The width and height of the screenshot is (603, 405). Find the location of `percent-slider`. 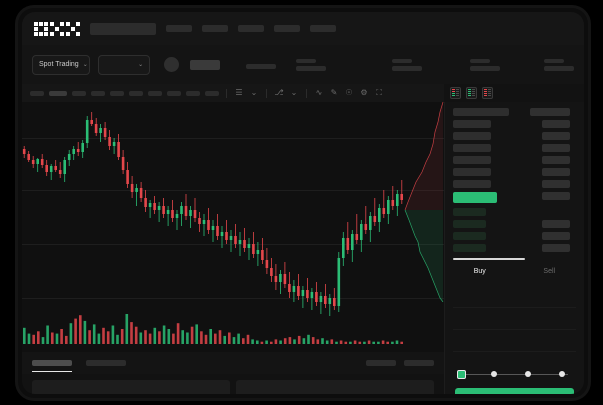

percent-slider is located at coordinates (514, 375).